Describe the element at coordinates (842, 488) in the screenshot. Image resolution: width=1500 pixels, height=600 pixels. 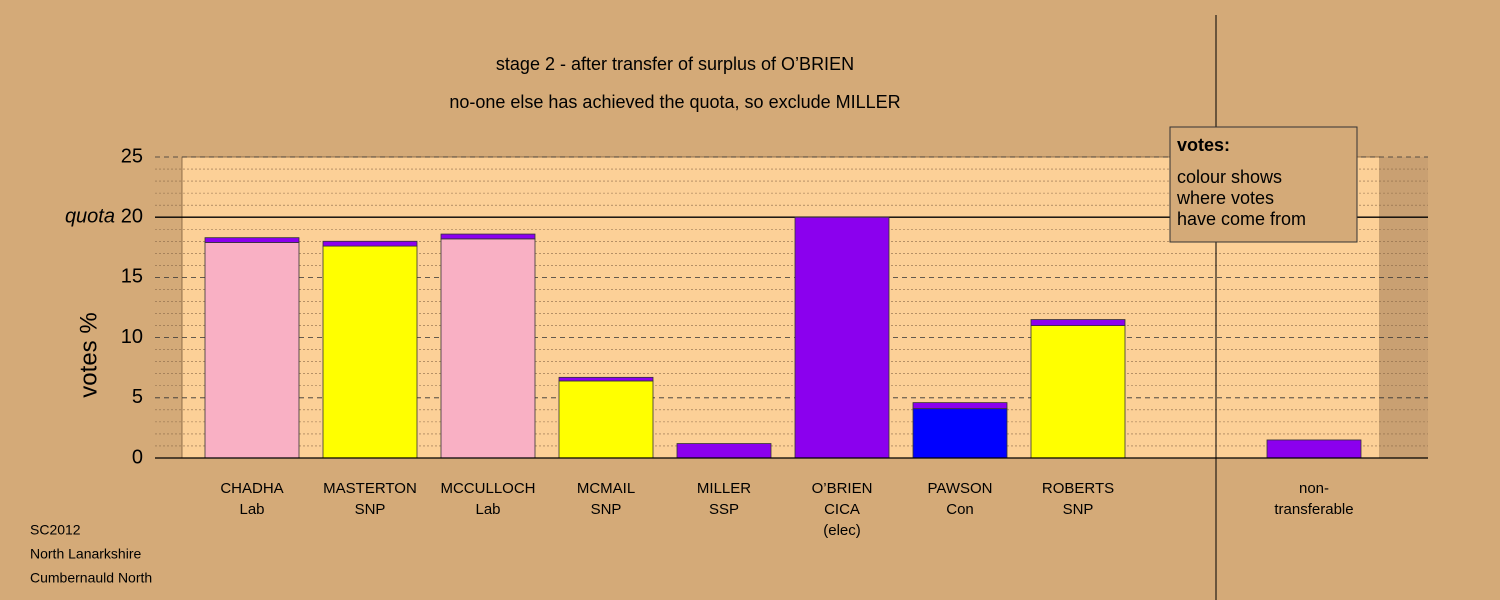
I see `x-tick-label: O’BRIEN` at that location.